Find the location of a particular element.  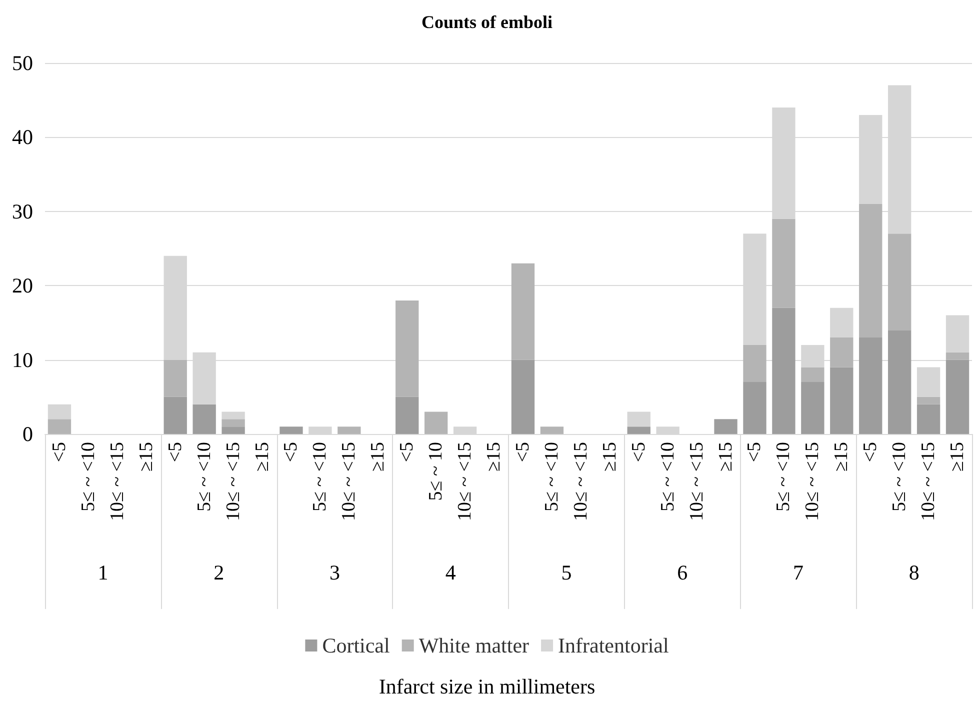

text: 6 is located at coordinates (682, 572).